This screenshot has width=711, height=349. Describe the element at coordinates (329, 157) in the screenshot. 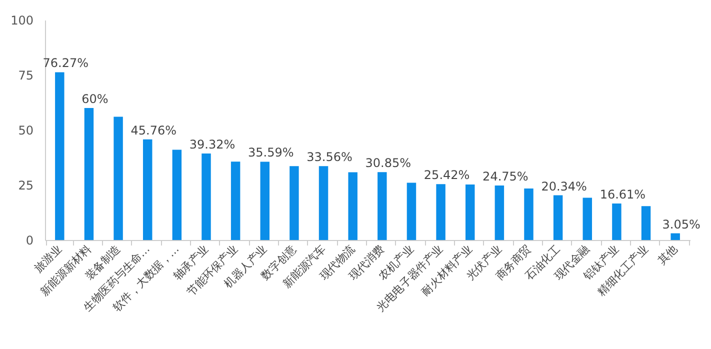

I see `data-label: 33.56%` at that location.